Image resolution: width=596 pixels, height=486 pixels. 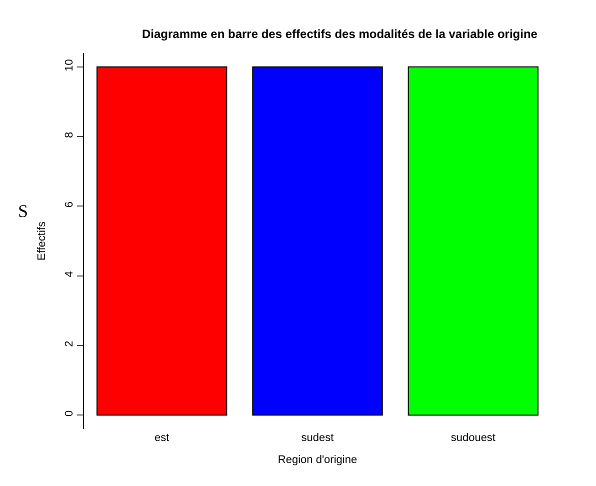 What do you see at coordinates (162, 438) in the screenshot?
I see `x-tick-label: est` at bounding box center [162, 438].